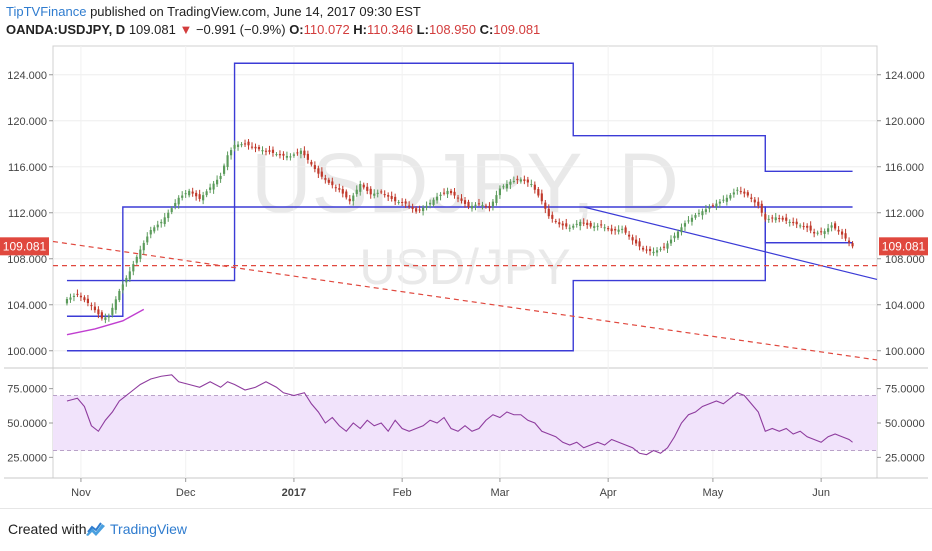 This screenshot has height=551, width=932. I want to click on tradingview-logo-icon, so click(95, 531).